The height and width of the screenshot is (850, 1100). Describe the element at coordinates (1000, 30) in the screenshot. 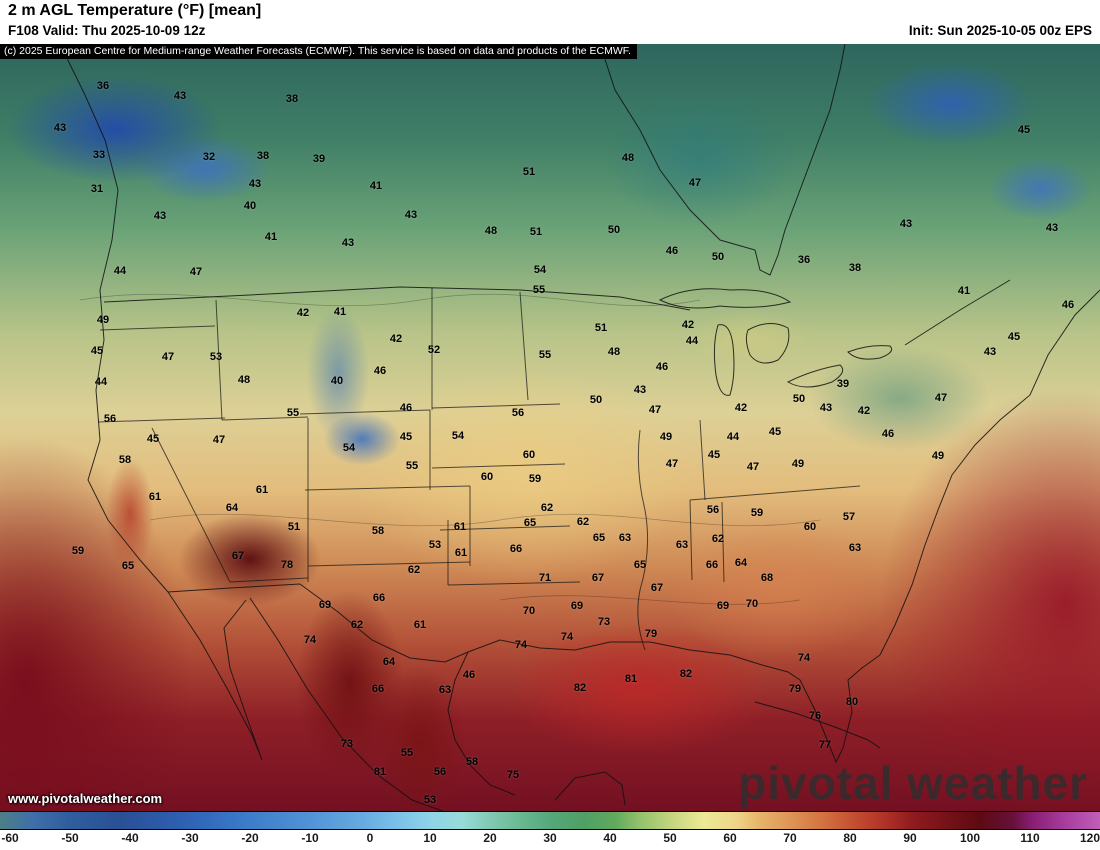

I see `init-time: Init: Sun 2025-10-05 00z EPS` at that location.